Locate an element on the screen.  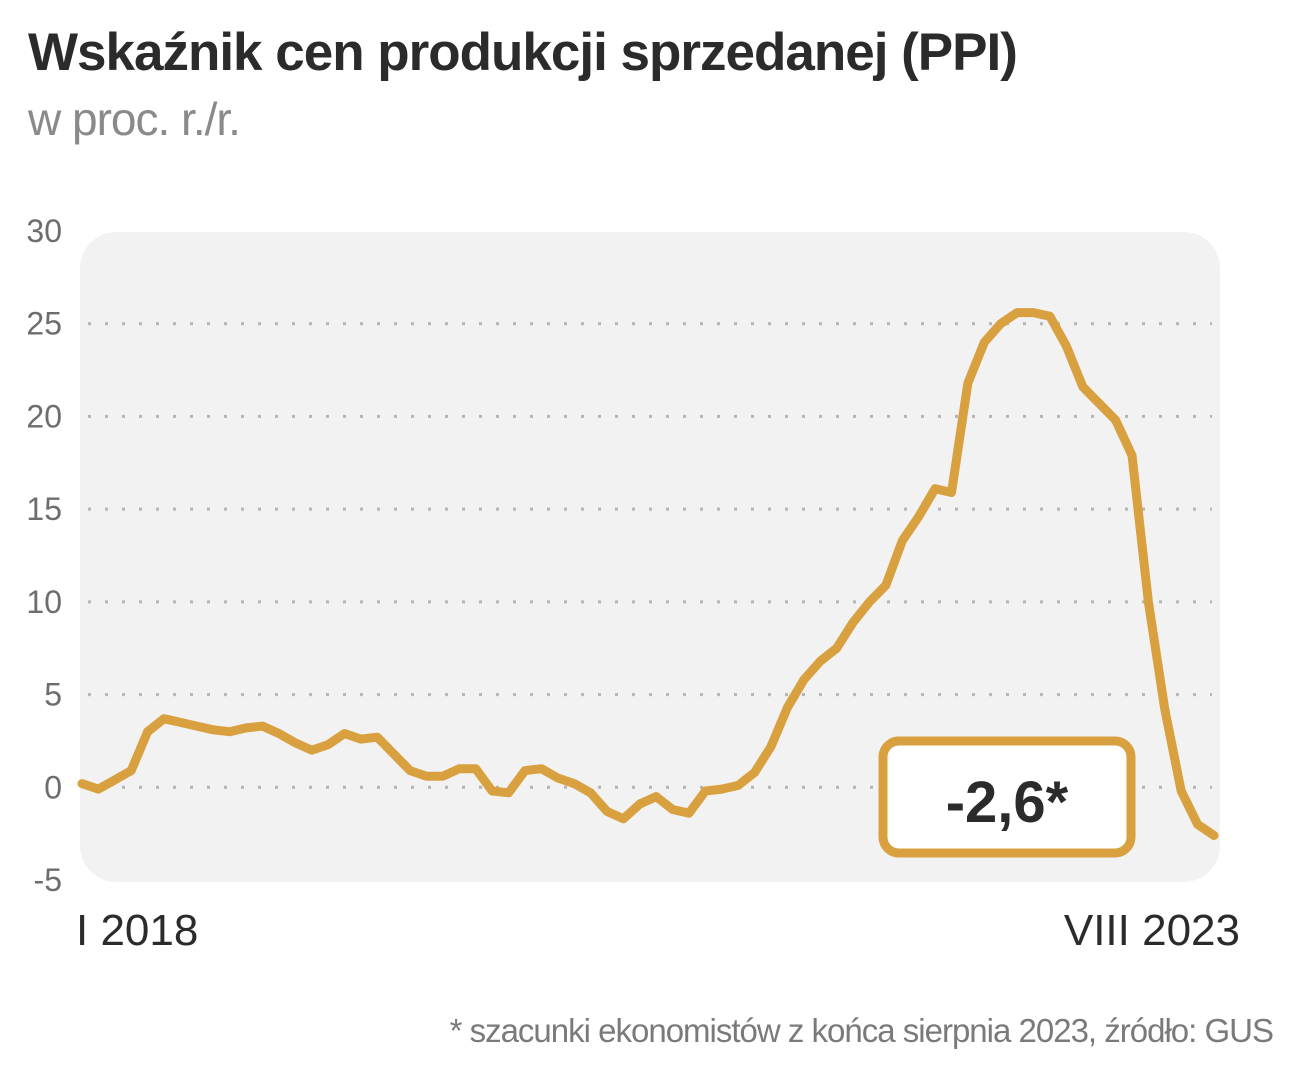
x-axis-end-label: VIII 2023 is located at coordinates (1152, 930).